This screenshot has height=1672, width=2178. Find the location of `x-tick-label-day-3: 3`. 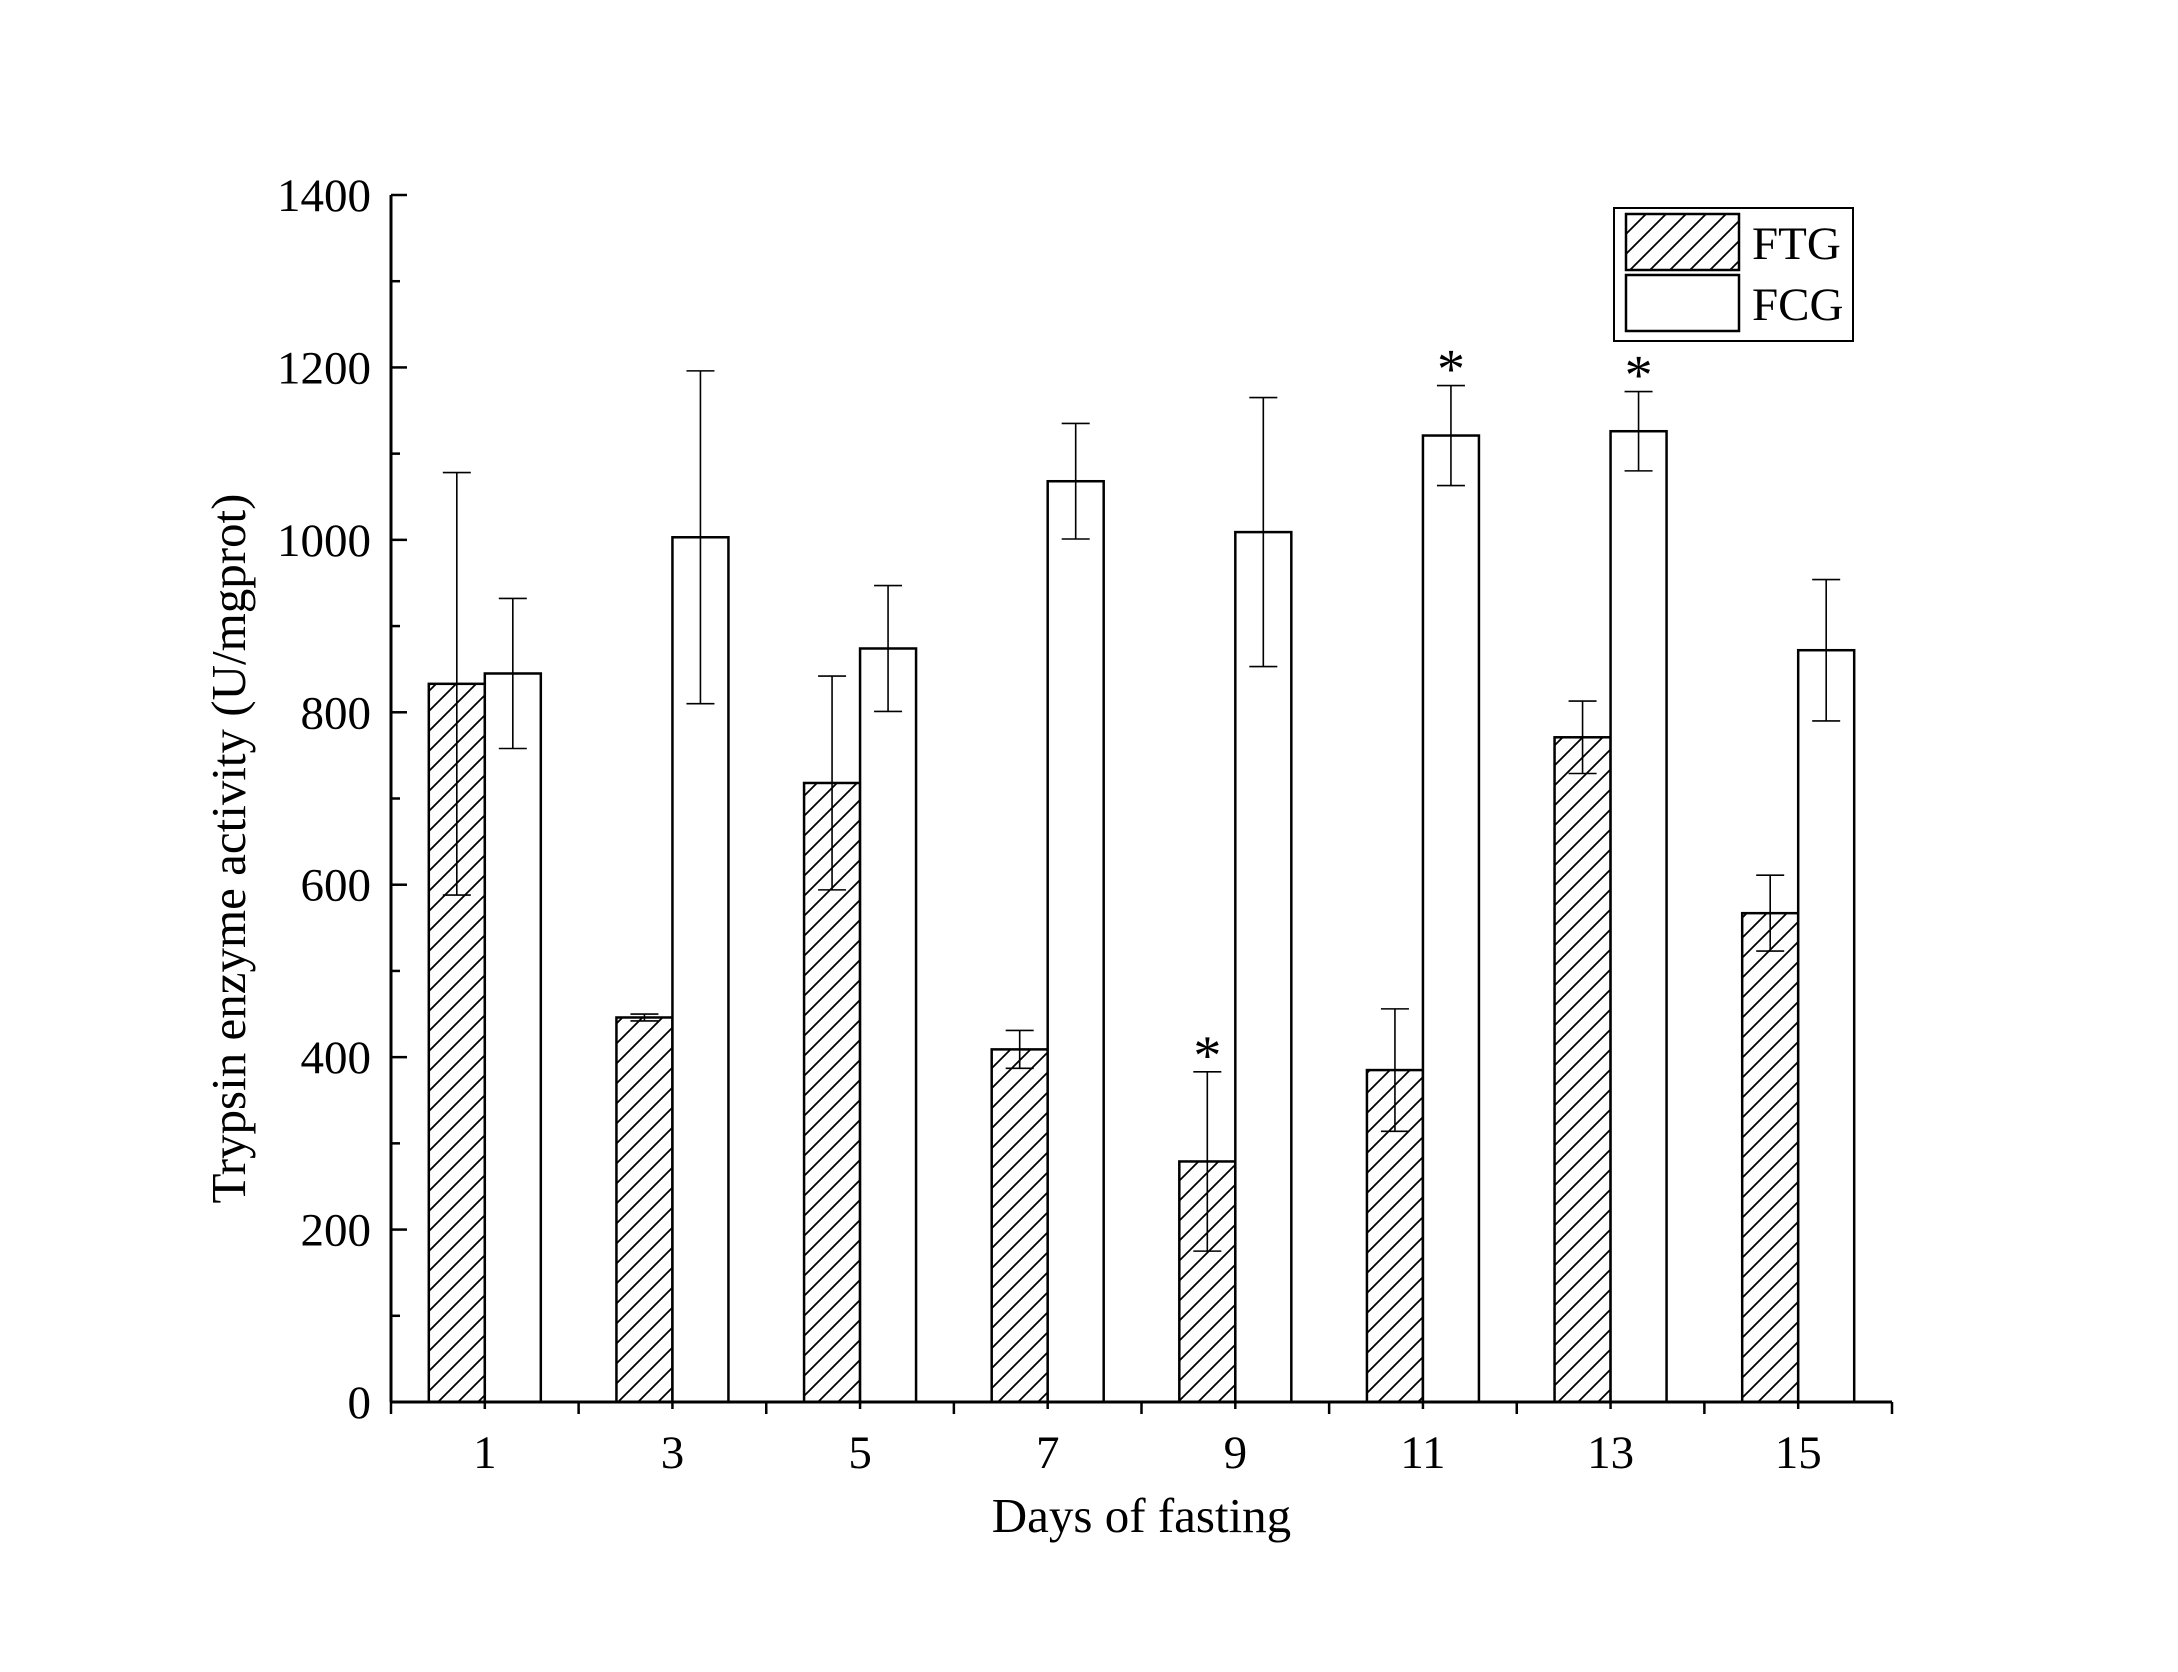

x-tick-label-day-3: 3 is located at coordinates (673, 1453).